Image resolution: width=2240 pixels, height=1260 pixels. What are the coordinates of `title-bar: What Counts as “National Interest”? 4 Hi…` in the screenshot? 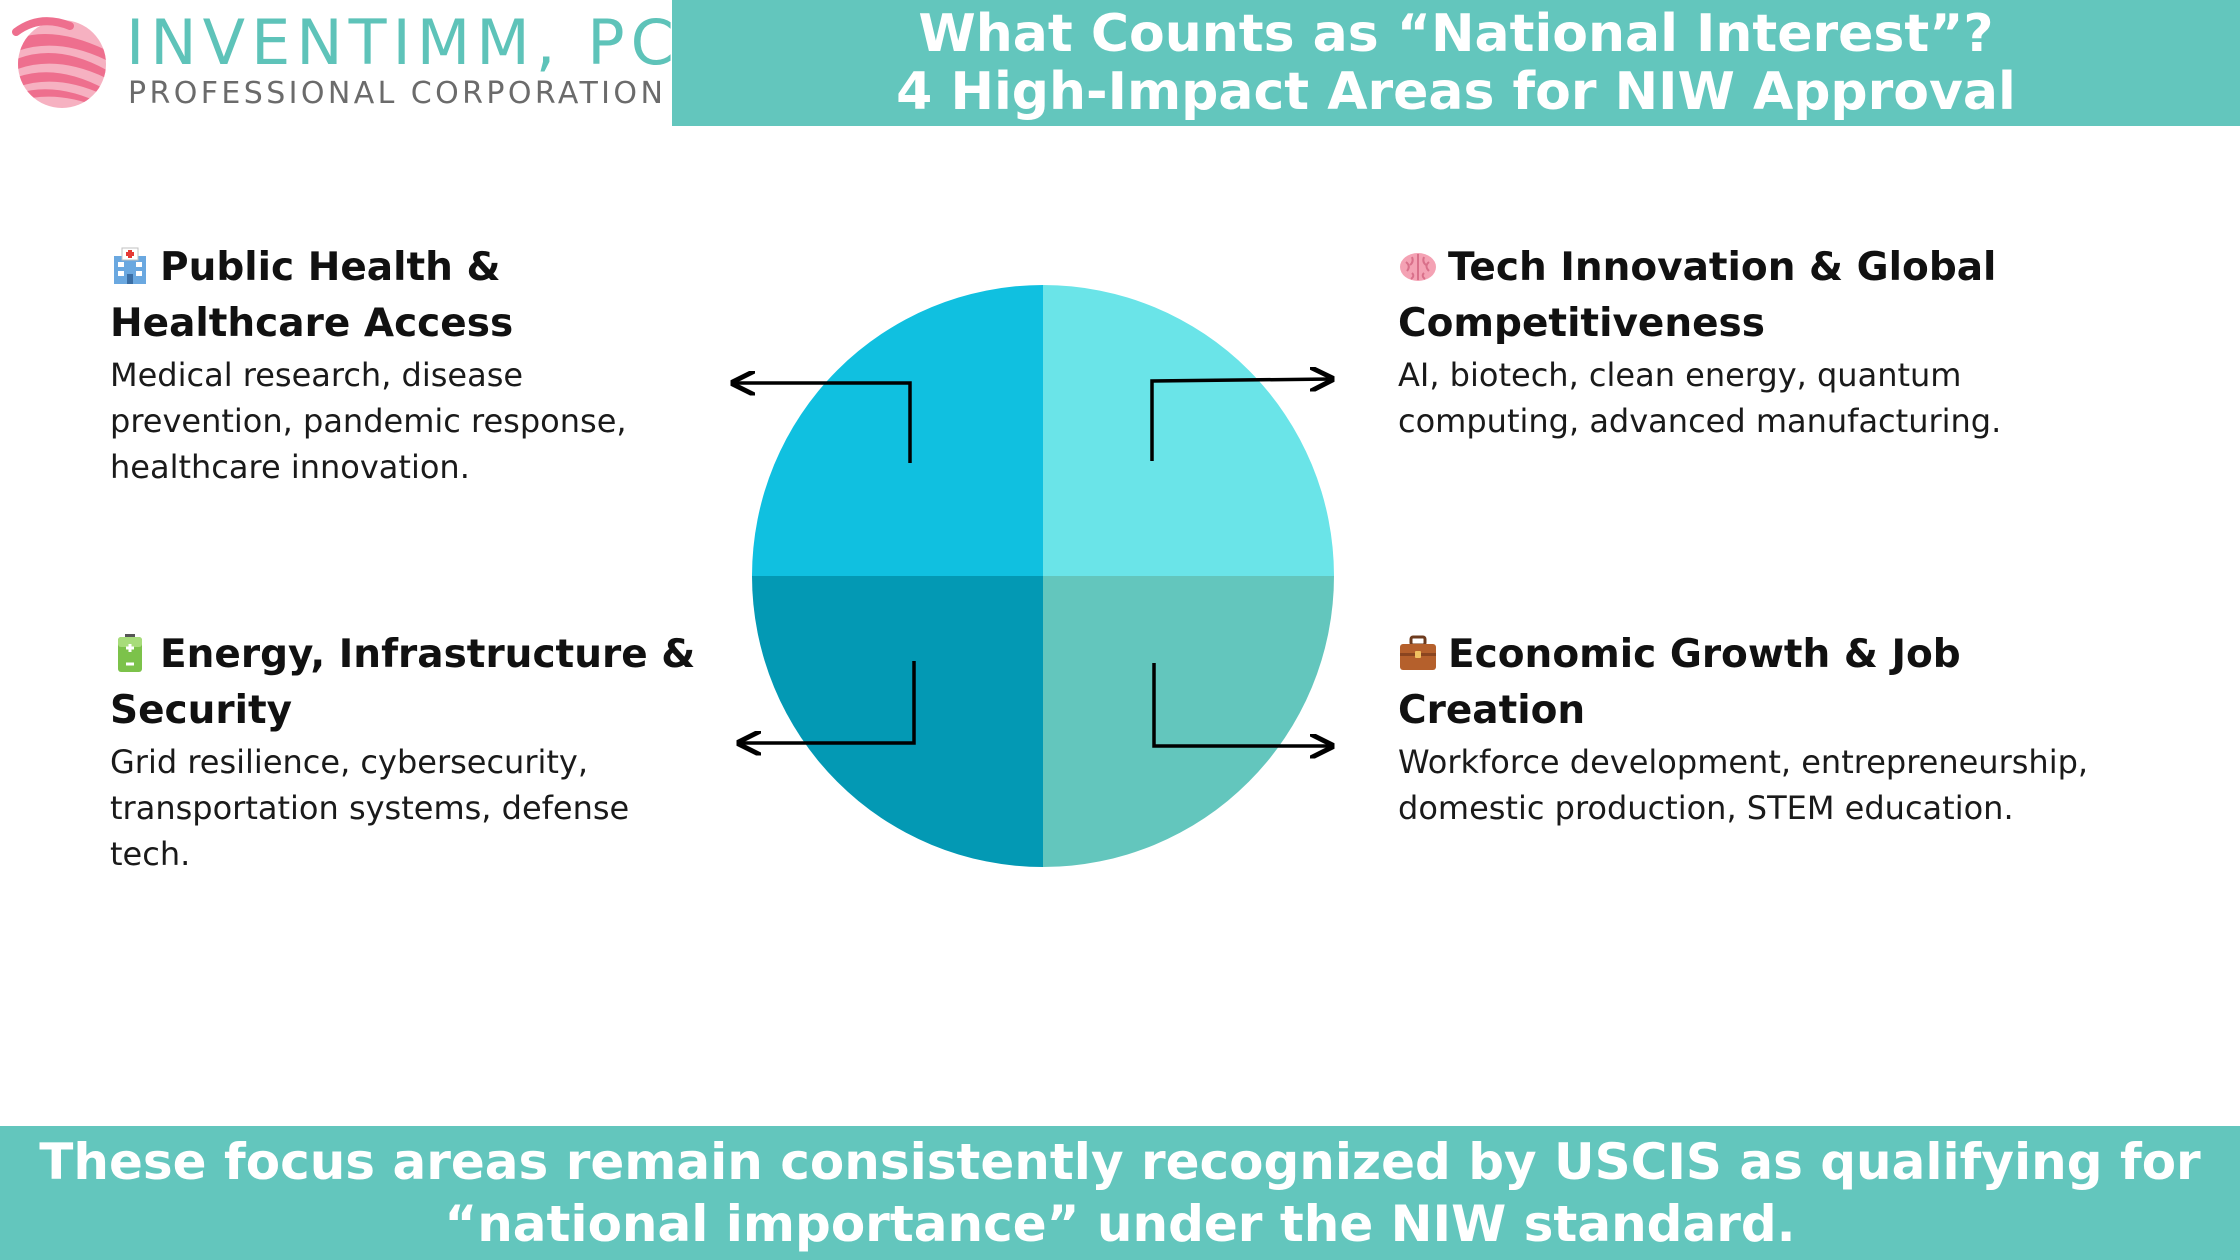 It's located at (1456, 63).